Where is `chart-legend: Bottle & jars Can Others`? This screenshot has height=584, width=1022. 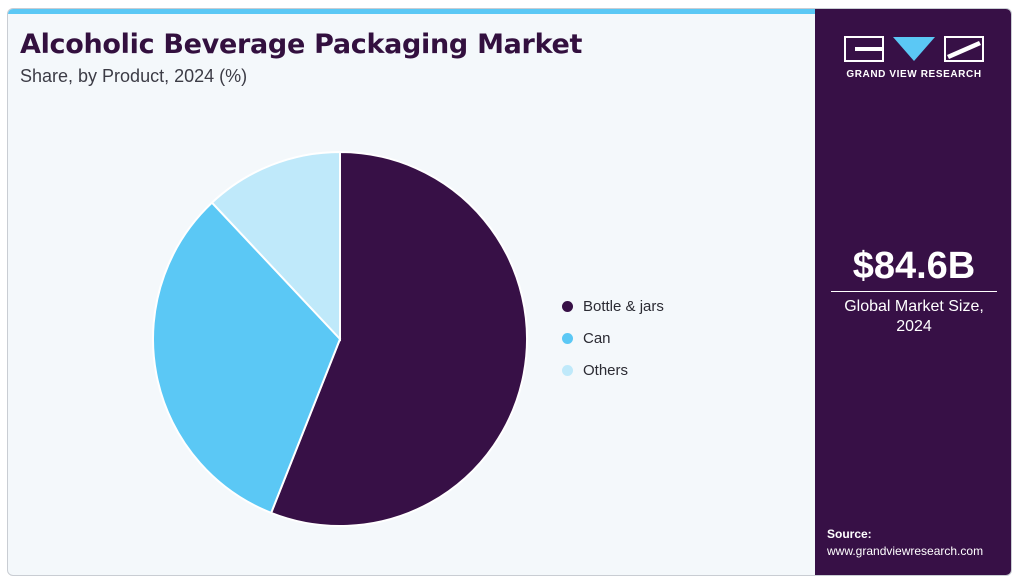 chart-legend: Bottle & jars Can Others is located at coordinates (613, 338).